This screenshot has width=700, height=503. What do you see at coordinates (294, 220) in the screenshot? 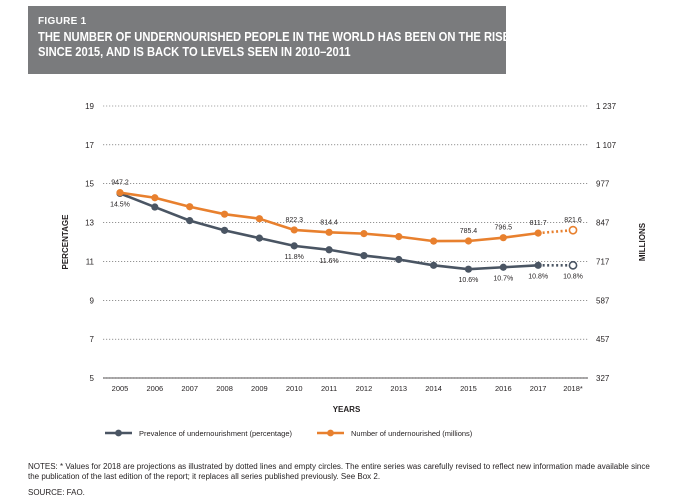
I see `number-data-label: 822.3` at bounding box center [294, 220].